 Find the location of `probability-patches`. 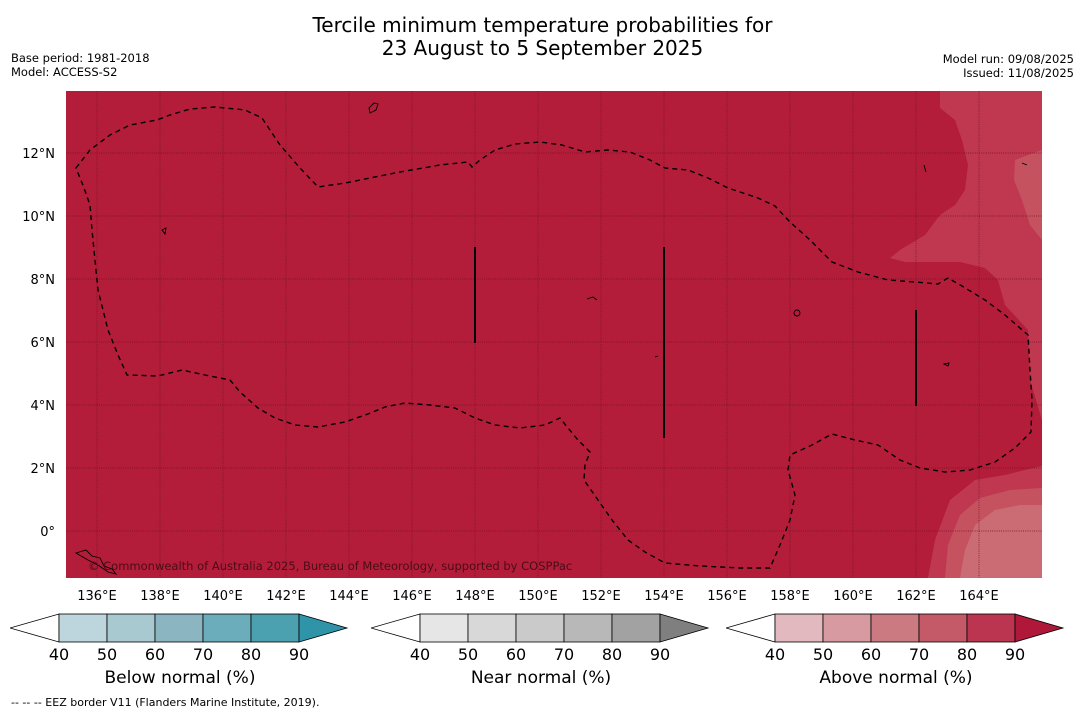

probability-patches is located at coordinates (966, 334).